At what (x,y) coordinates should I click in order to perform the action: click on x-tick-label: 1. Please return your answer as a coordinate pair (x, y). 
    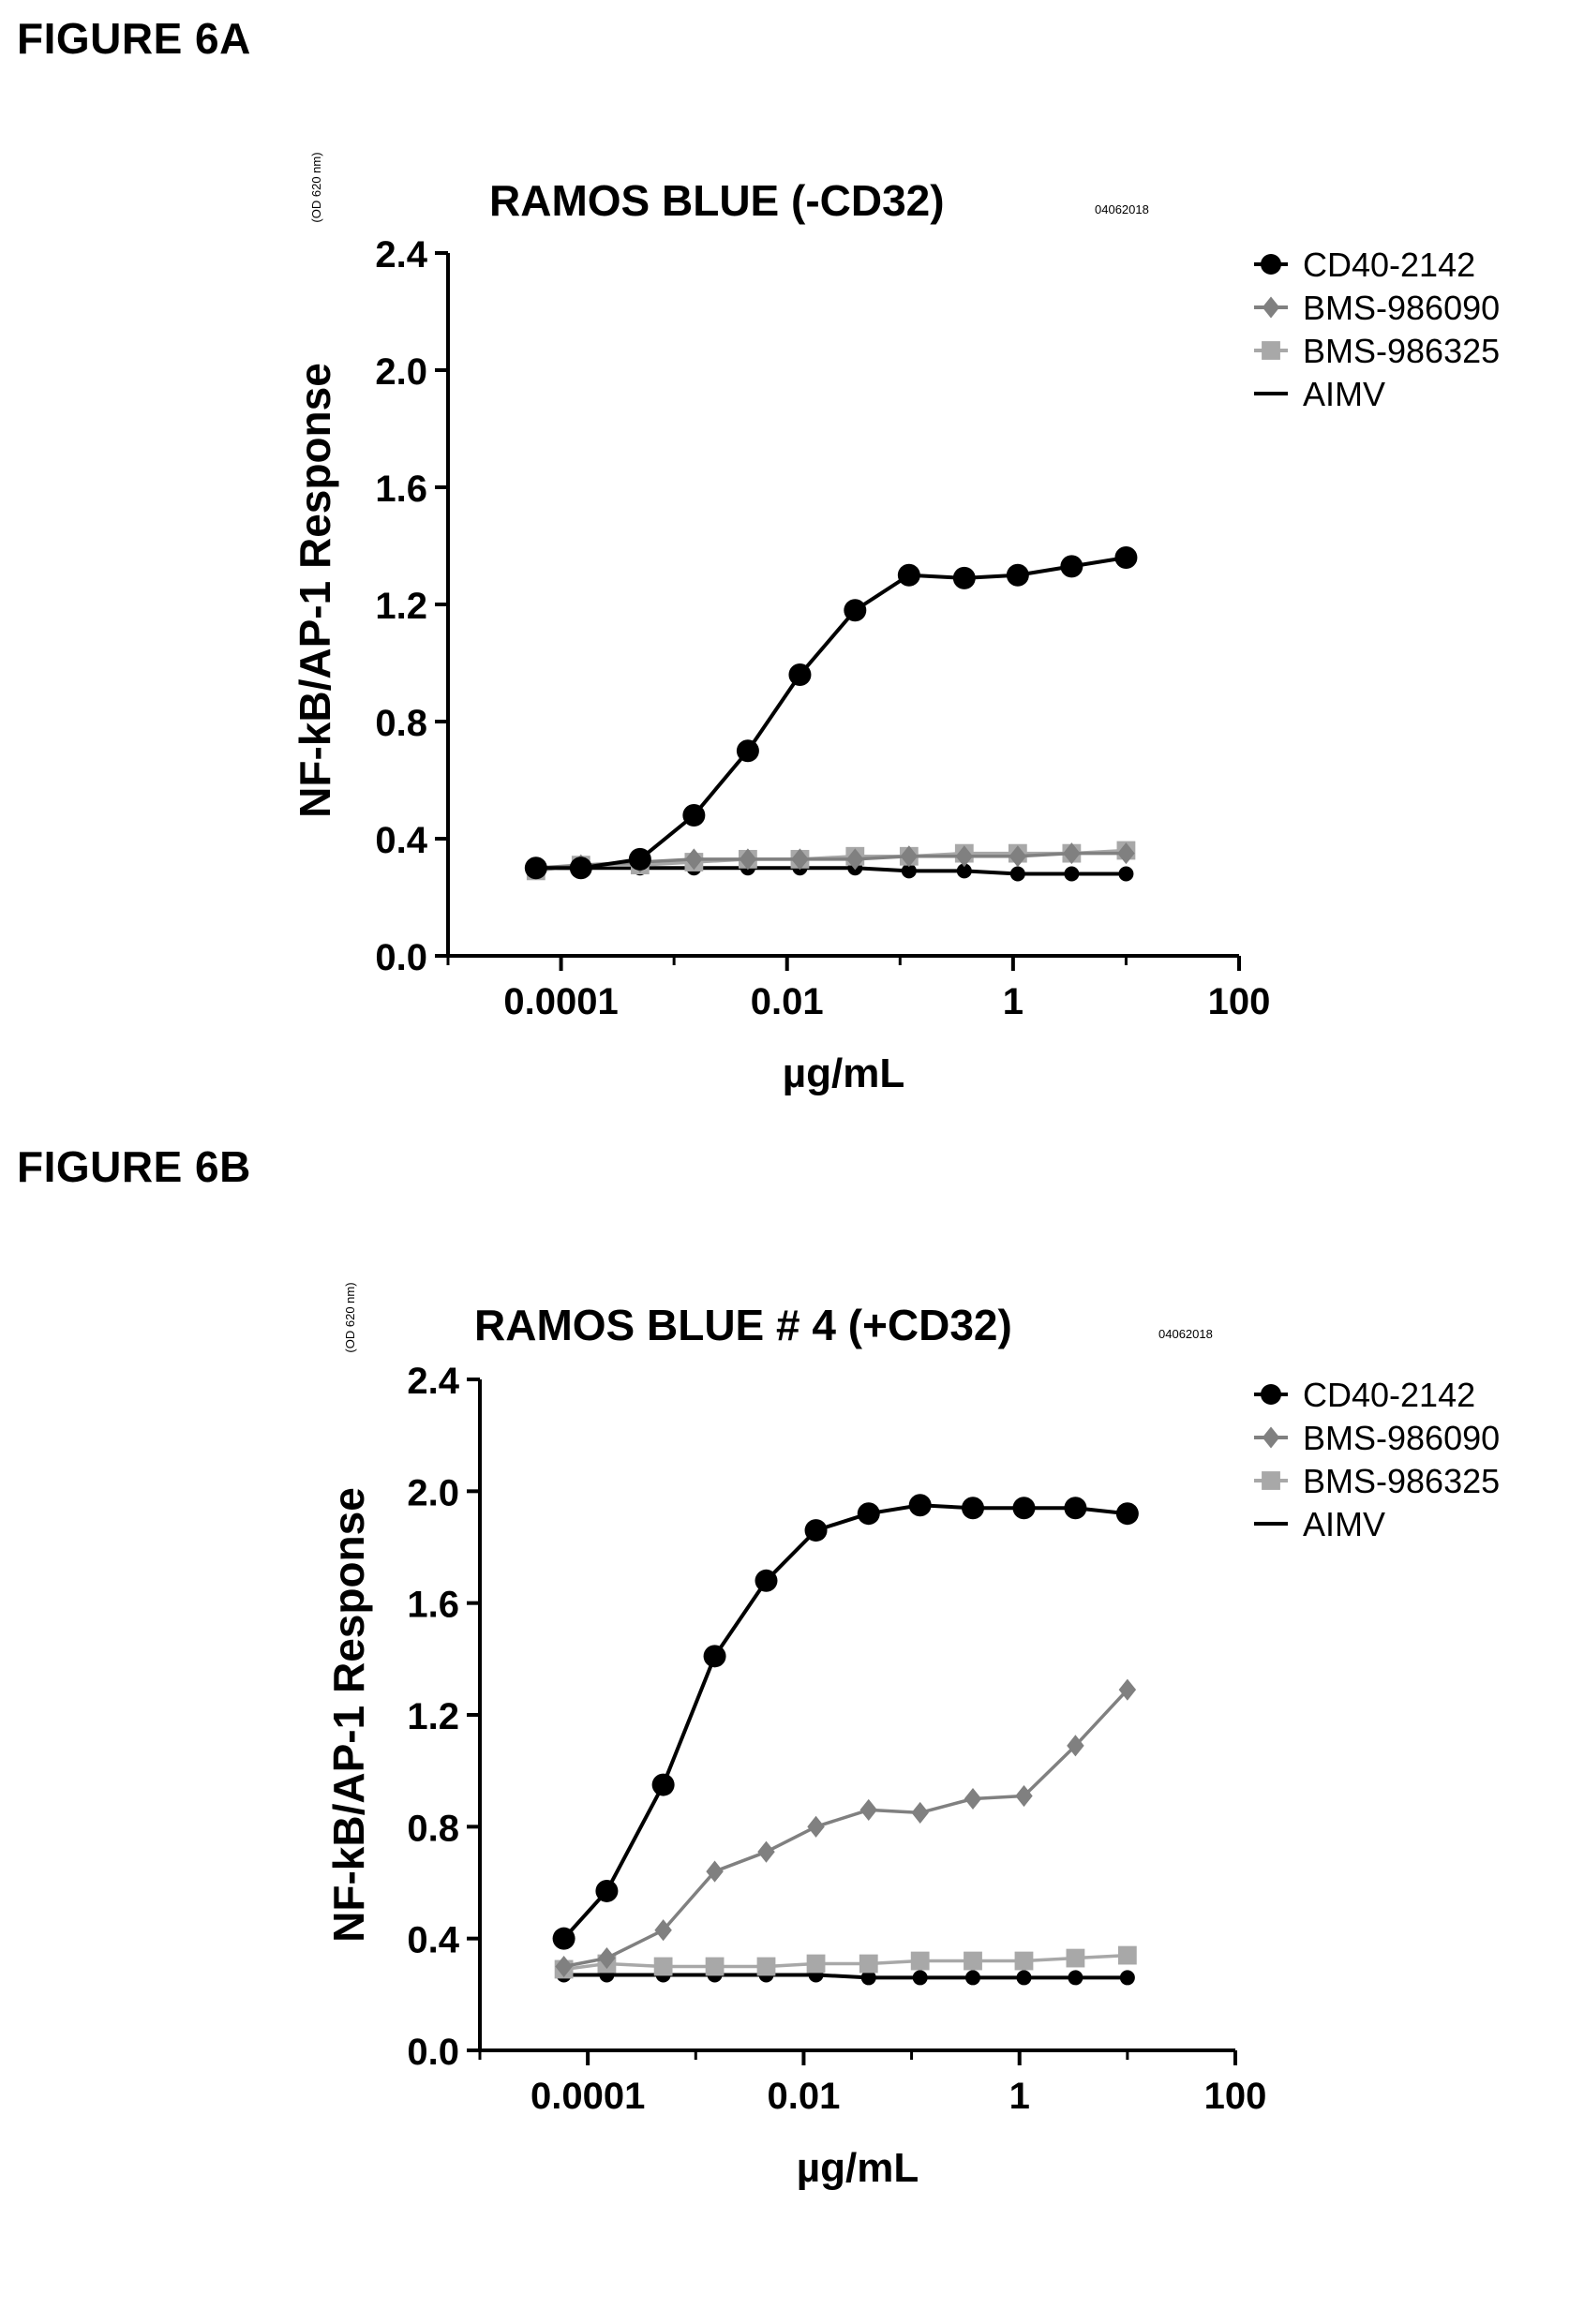
    Looking at the image, I should click on (1019, 2096).